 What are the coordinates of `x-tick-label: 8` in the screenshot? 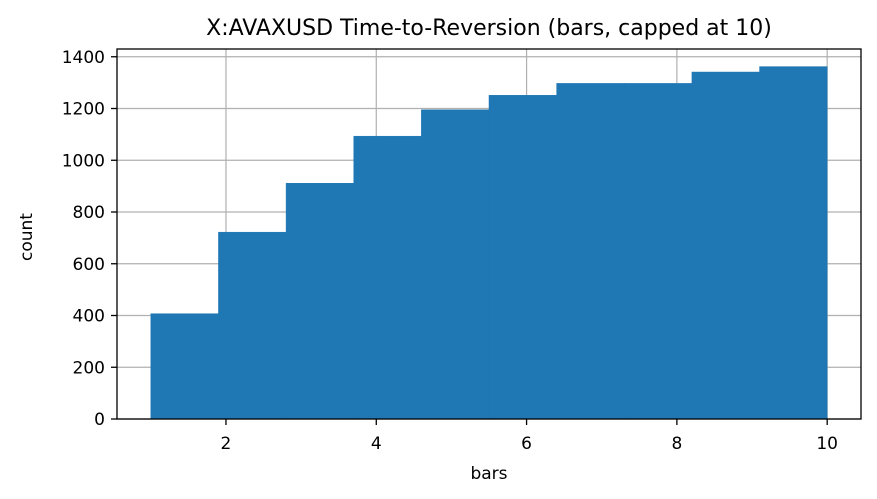 It's located at (676, 444).